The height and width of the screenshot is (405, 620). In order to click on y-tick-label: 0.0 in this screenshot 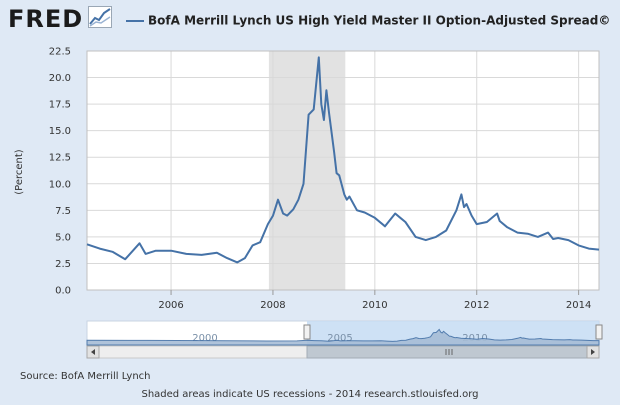, I will do `click(63, 291)`.